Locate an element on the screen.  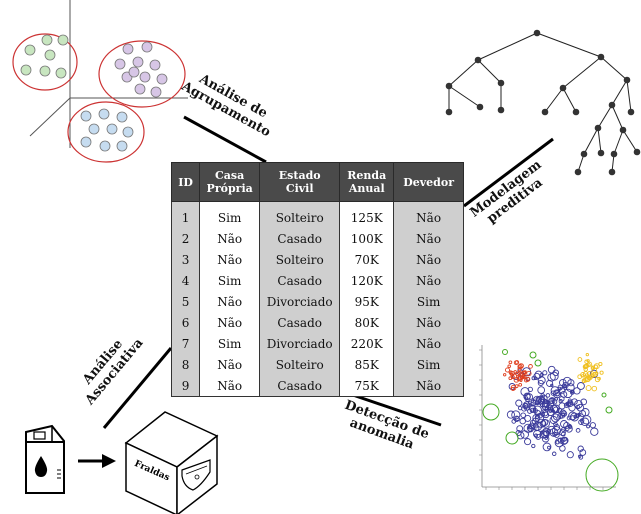
table-cell: 80K is located at coordinates (367, 322).